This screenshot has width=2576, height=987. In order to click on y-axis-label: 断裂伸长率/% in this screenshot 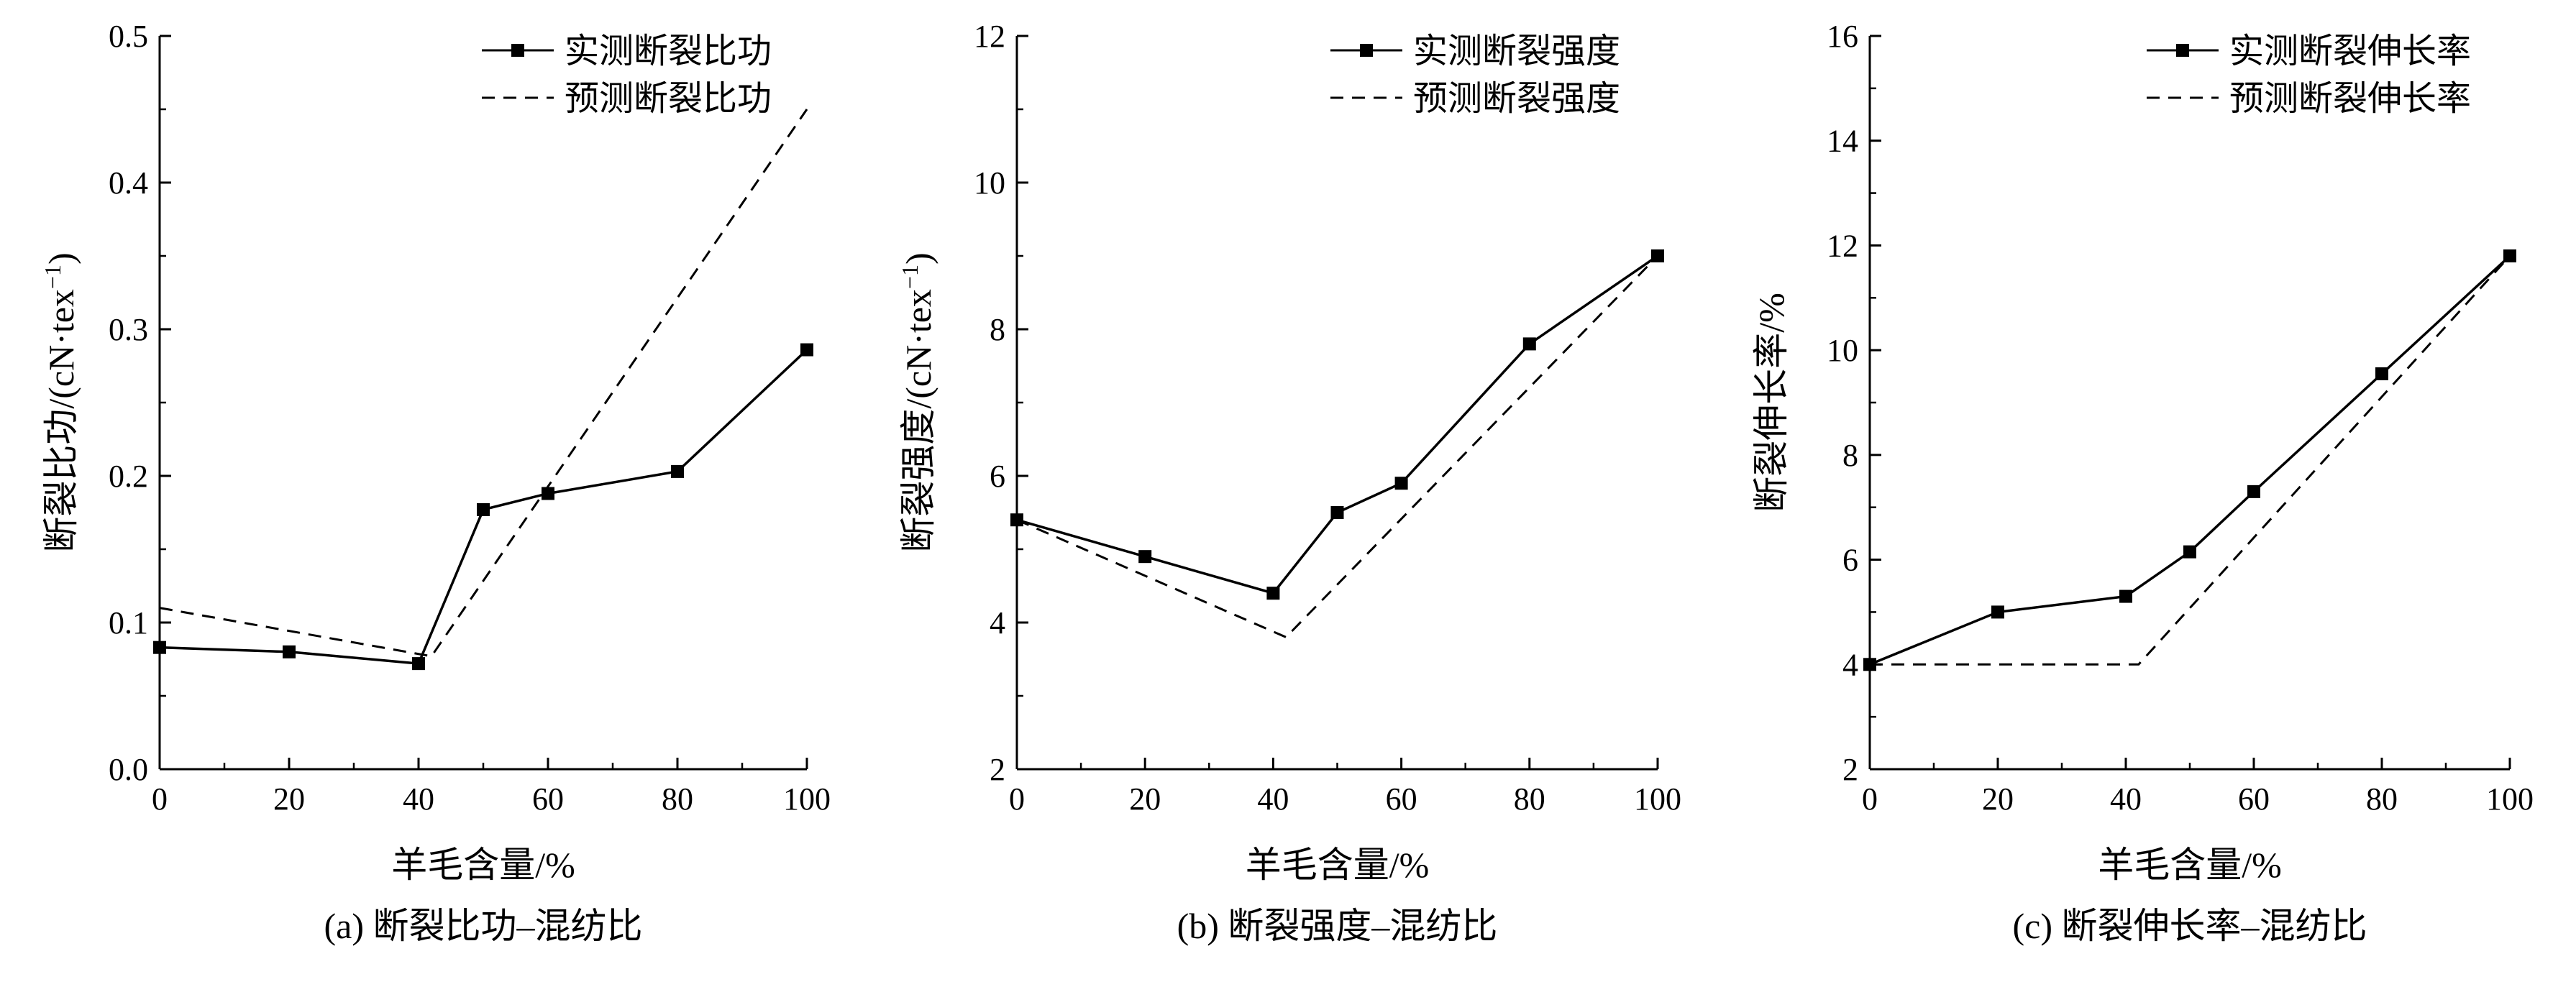, I will do `click(1771, 403)`.